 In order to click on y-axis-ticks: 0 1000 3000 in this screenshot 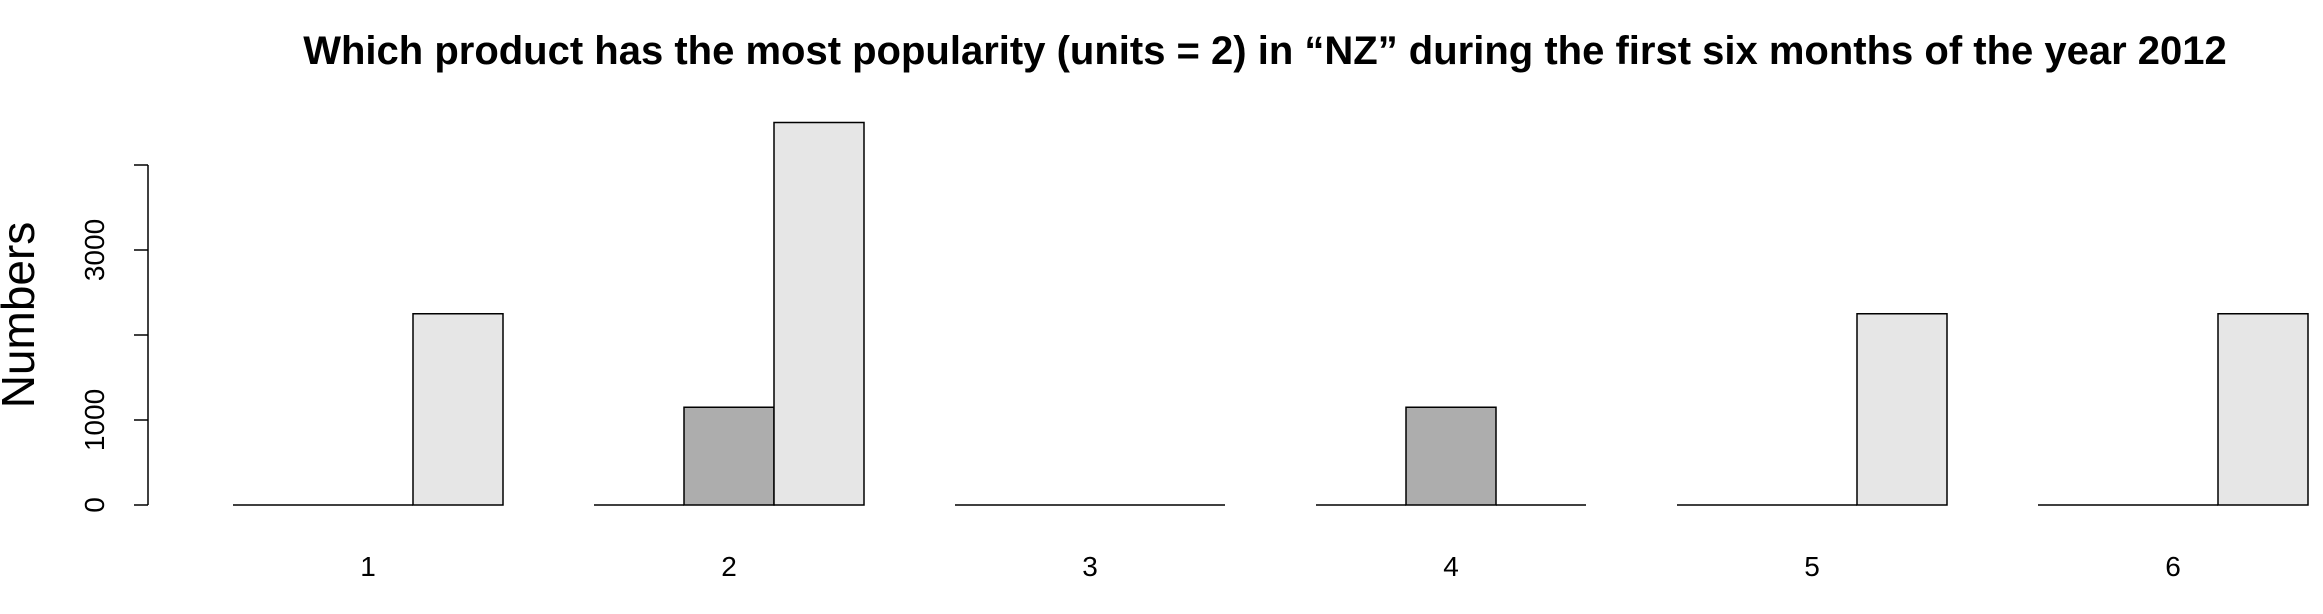, I will do `click(113, 338)`.